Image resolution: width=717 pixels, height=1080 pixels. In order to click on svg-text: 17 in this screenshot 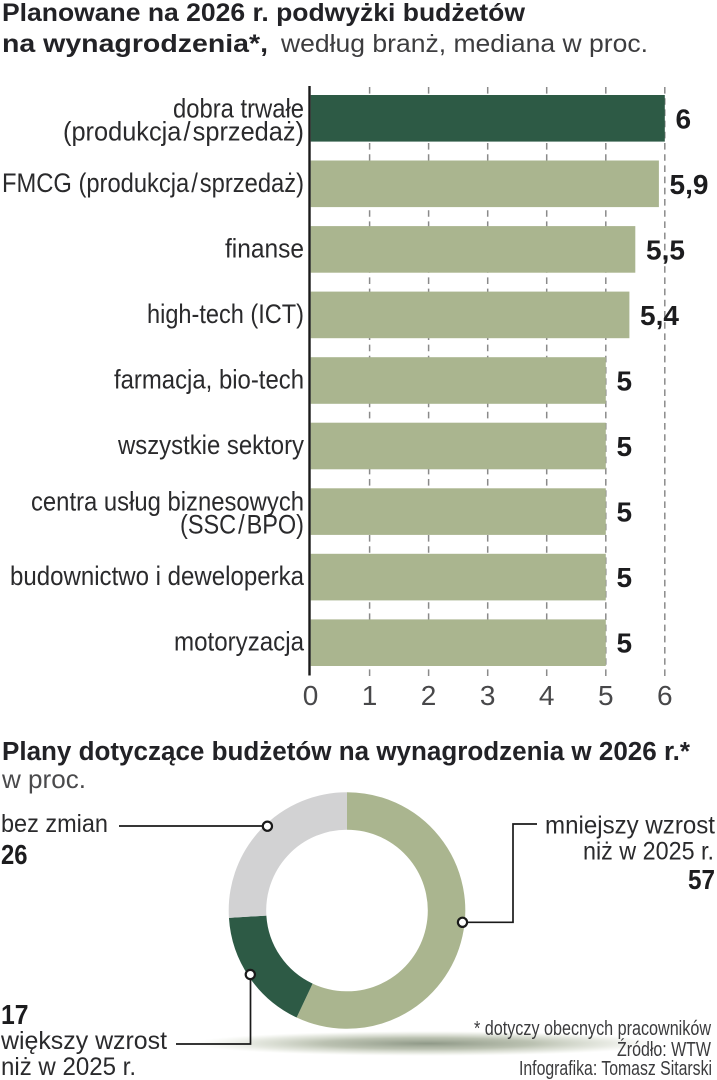, I will do `click(15, 1014)`.